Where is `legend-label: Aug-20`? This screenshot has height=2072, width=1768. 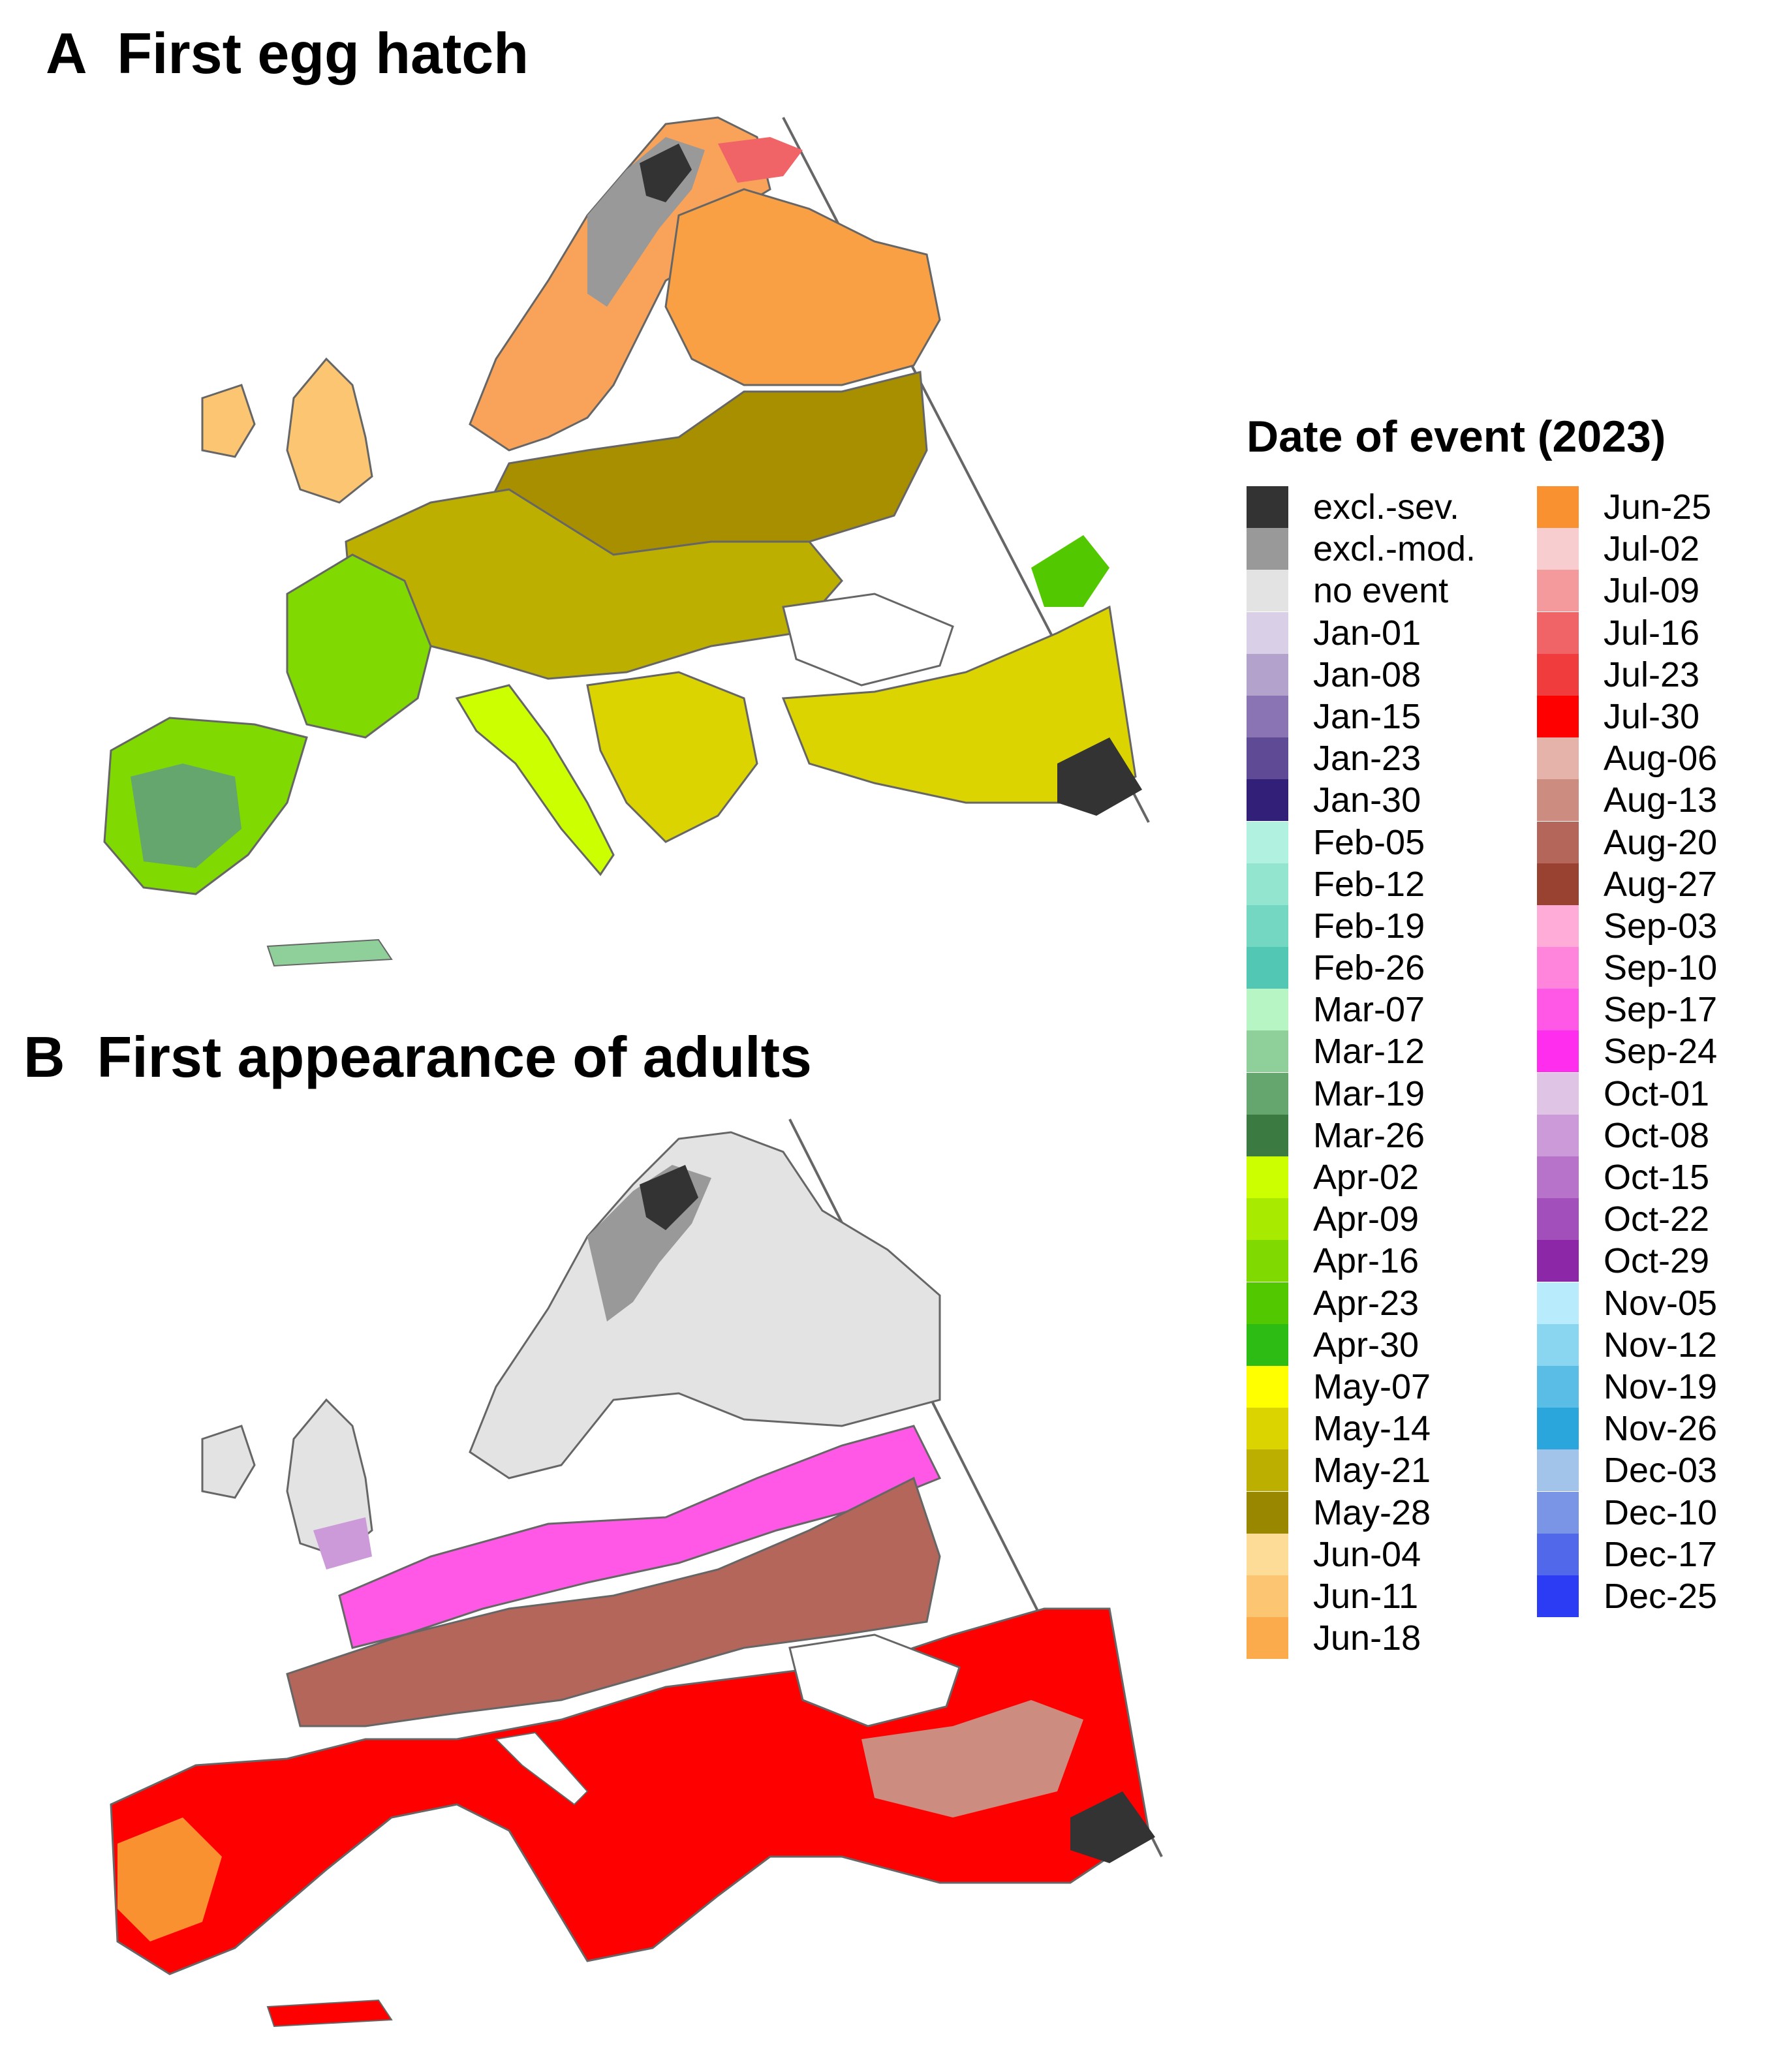 legend-label: Aug-20 is located at coordinates (1661, 842).